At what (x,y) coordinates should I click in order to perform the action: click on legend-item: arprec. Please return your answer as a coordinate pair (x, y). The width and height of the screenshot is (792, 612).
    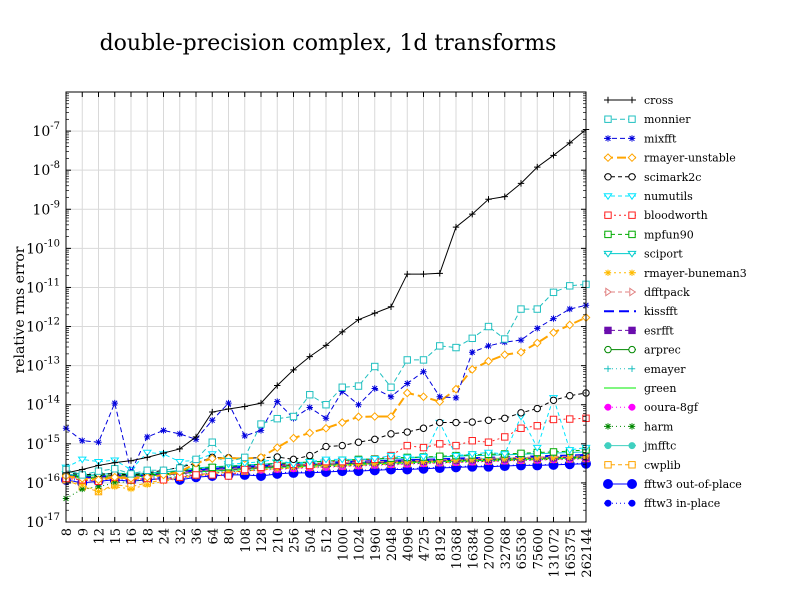
    Looking at the image, I should click on (642, 350).